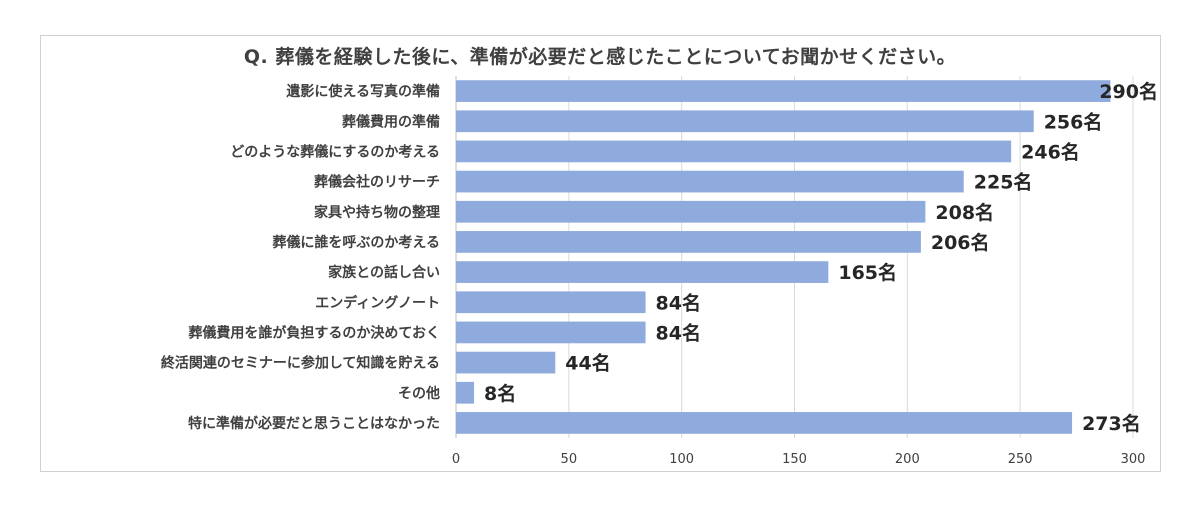  What do you see at coordinates (335, 151) in the screenshot?
I see `category-label: どのような葬儀にするのか考える` at bounding box center [335, 151].